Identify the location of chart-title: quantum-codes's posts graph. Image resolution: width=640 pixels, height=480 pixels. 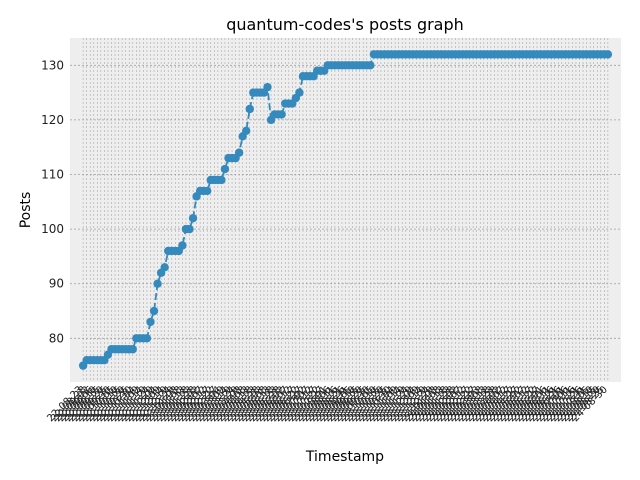
(345, 24).